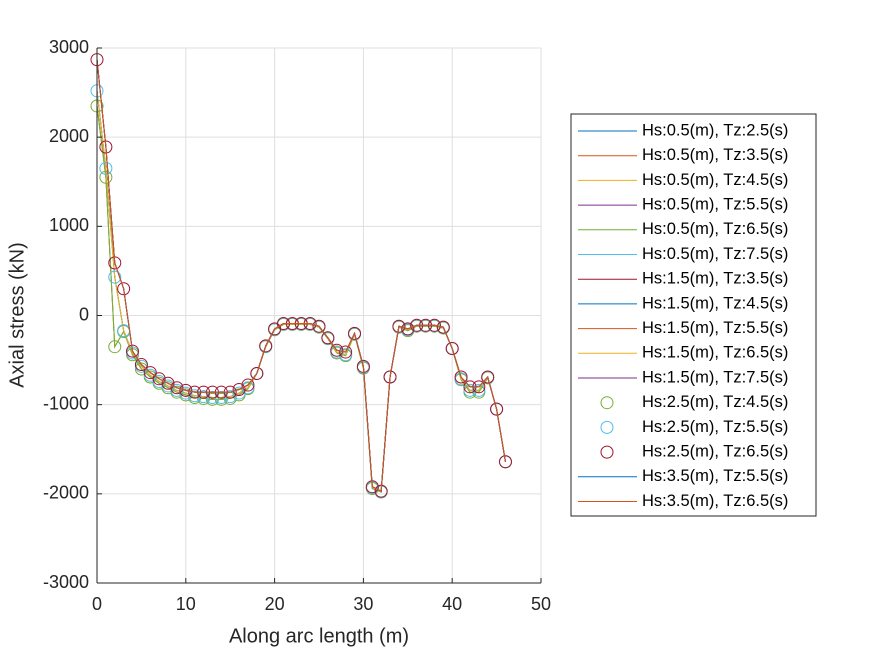 The width and height of the screenshot is (875, 656). I want to click on y-tick-label: -2000, so click(66, 493).